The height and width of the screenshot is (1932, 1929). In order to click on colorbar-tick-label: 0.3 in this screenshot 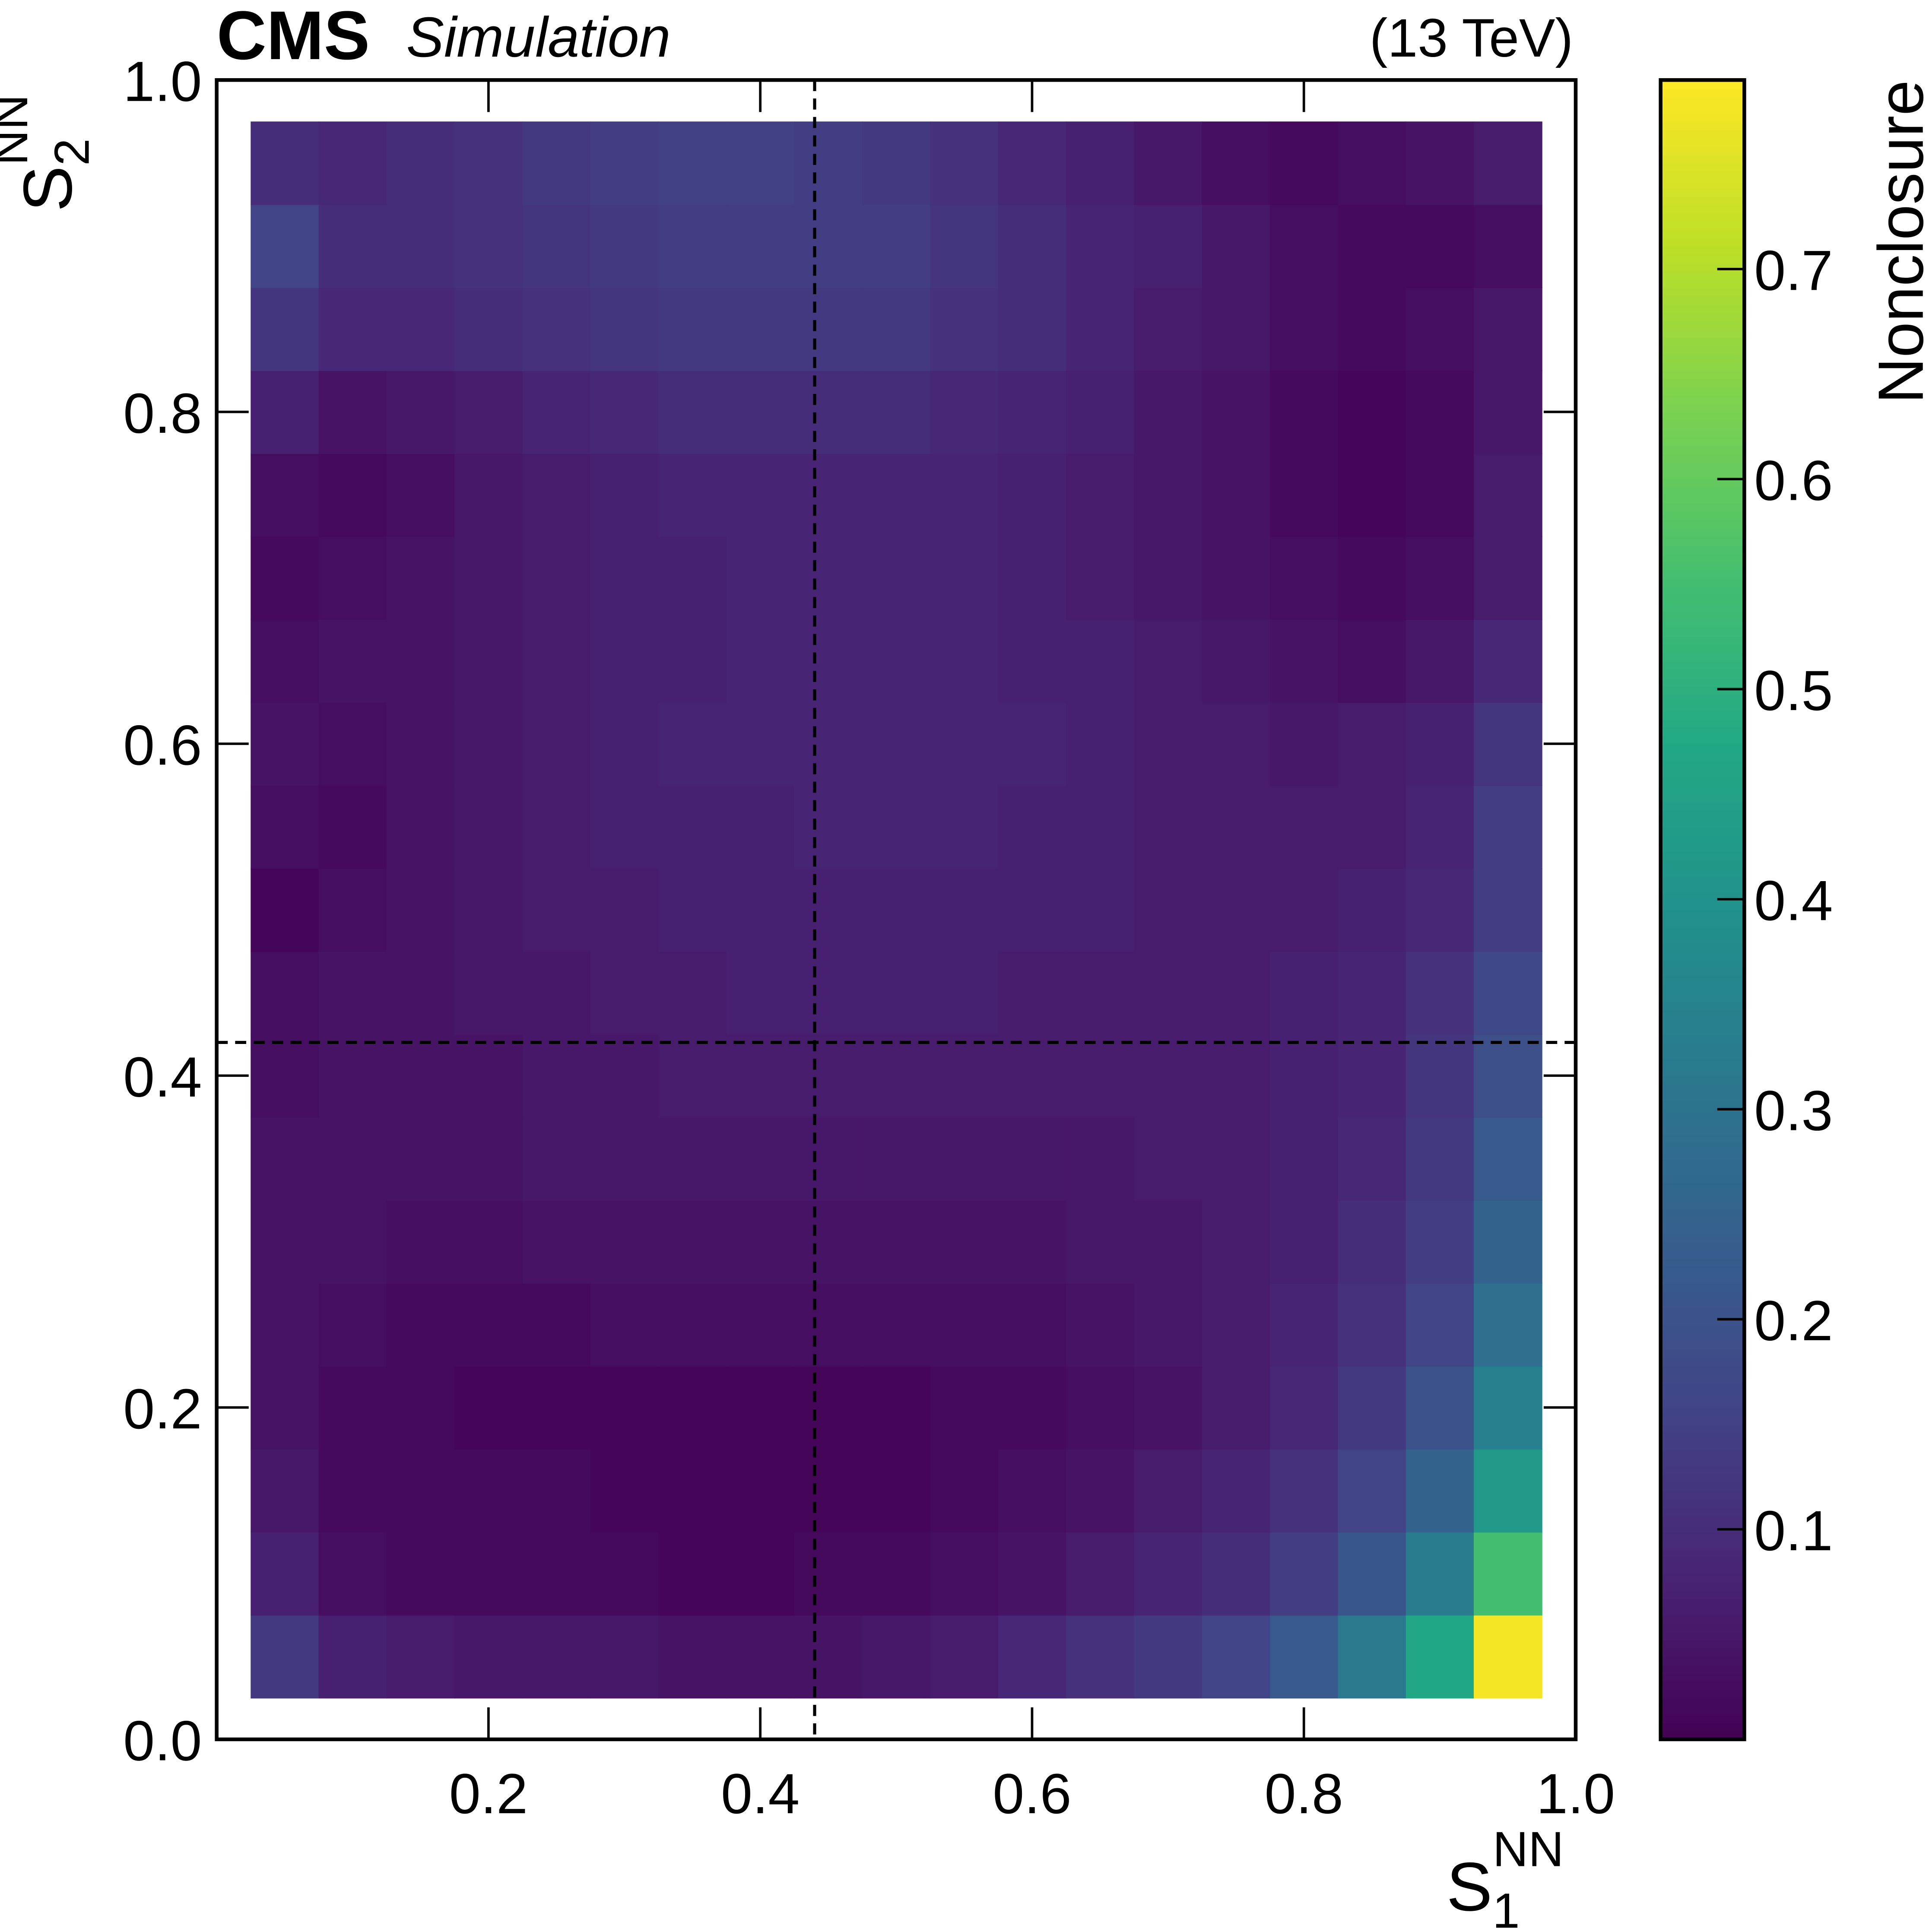, I will do `click(1793, 1110)`.